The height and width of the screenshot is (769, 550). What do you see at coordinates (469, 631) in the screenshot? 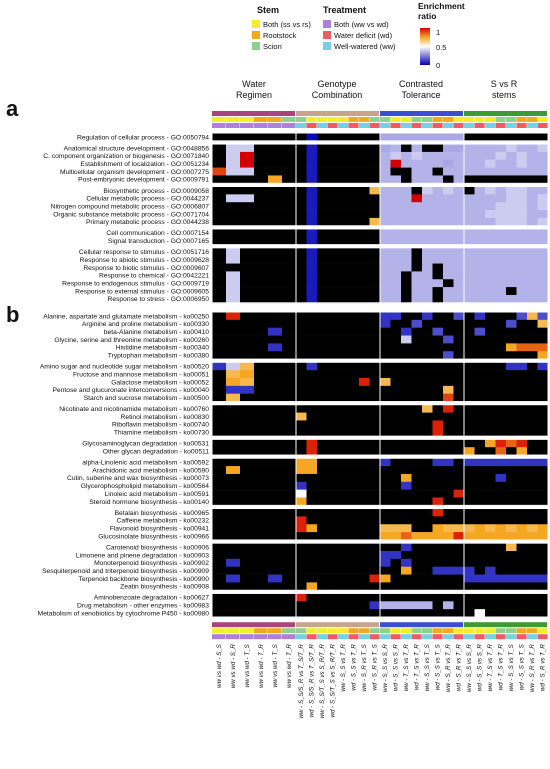
I see `stem-annotation-cell-bottom` at bounding box center [469, 631].